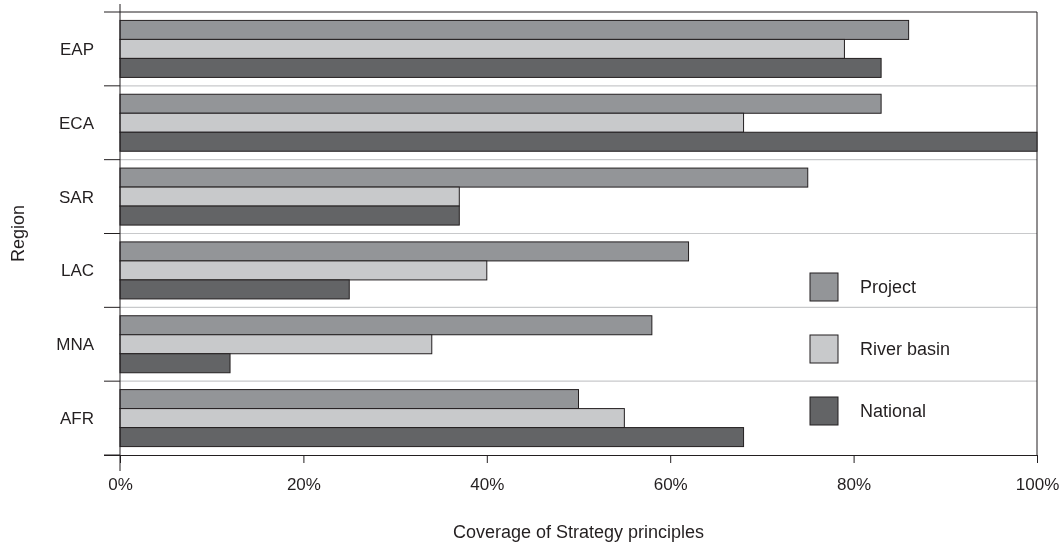 The image size is (1064, 548). I want to click on y-axis-title: Region, so click(18, 233).